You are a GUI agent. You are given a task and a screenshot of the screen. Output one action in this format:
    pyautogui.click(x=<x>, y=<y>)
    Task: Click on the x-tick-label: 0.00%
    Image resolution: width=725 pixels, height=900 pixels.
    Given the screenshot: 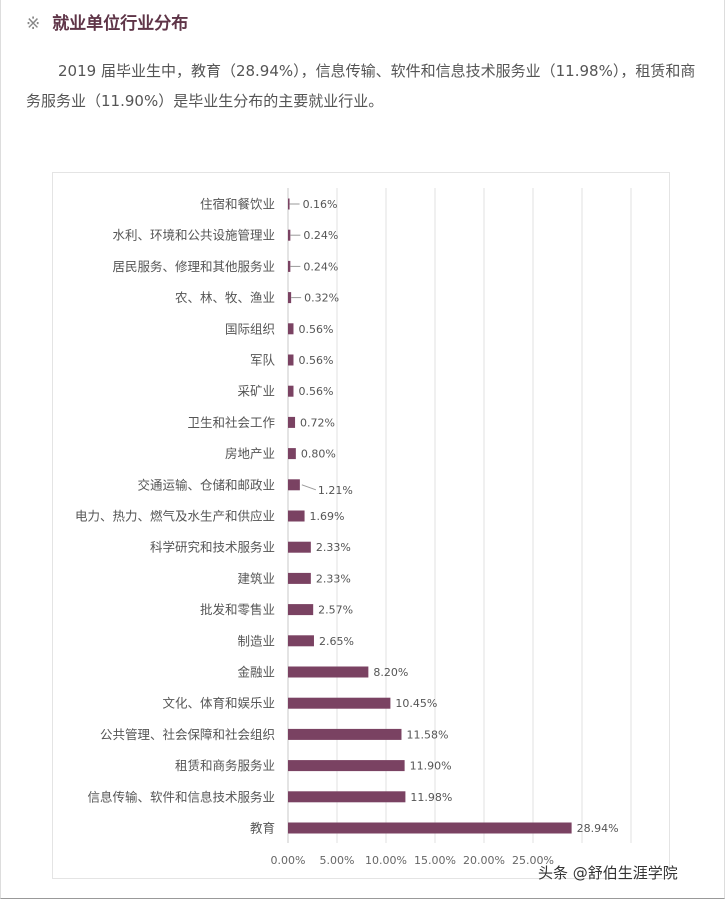 What is the action you would take?
    pyautogui.click(x=288, y=860)
    